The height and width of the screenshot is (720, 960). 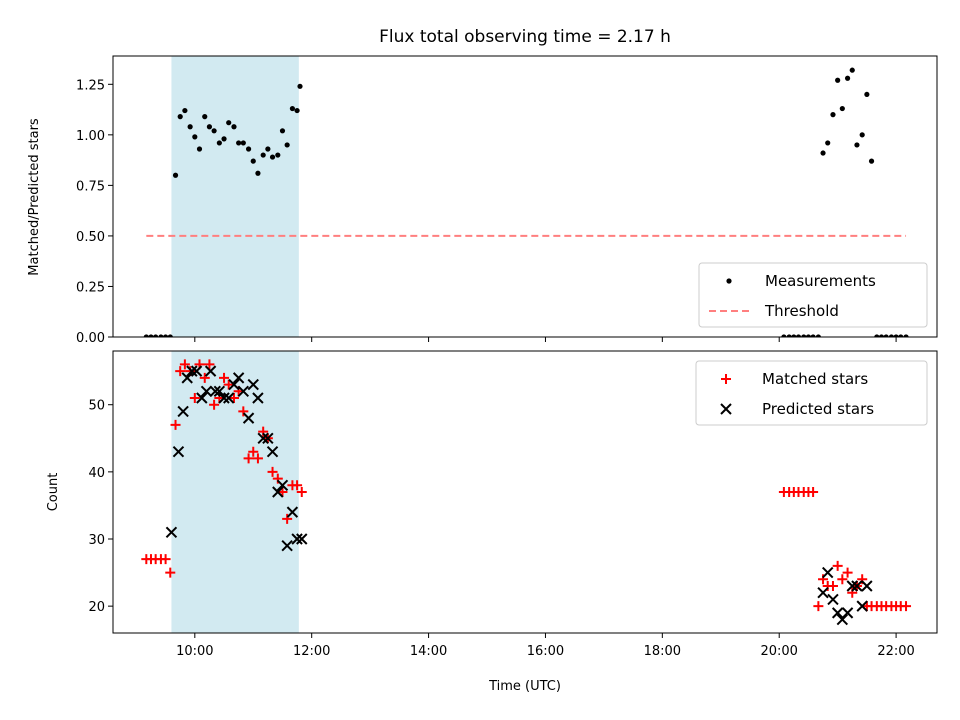 What do you see at coordinates (662, 651) in the screenshot?
I see `x-tick-label: 18:00` at bounding box center [662, 651].